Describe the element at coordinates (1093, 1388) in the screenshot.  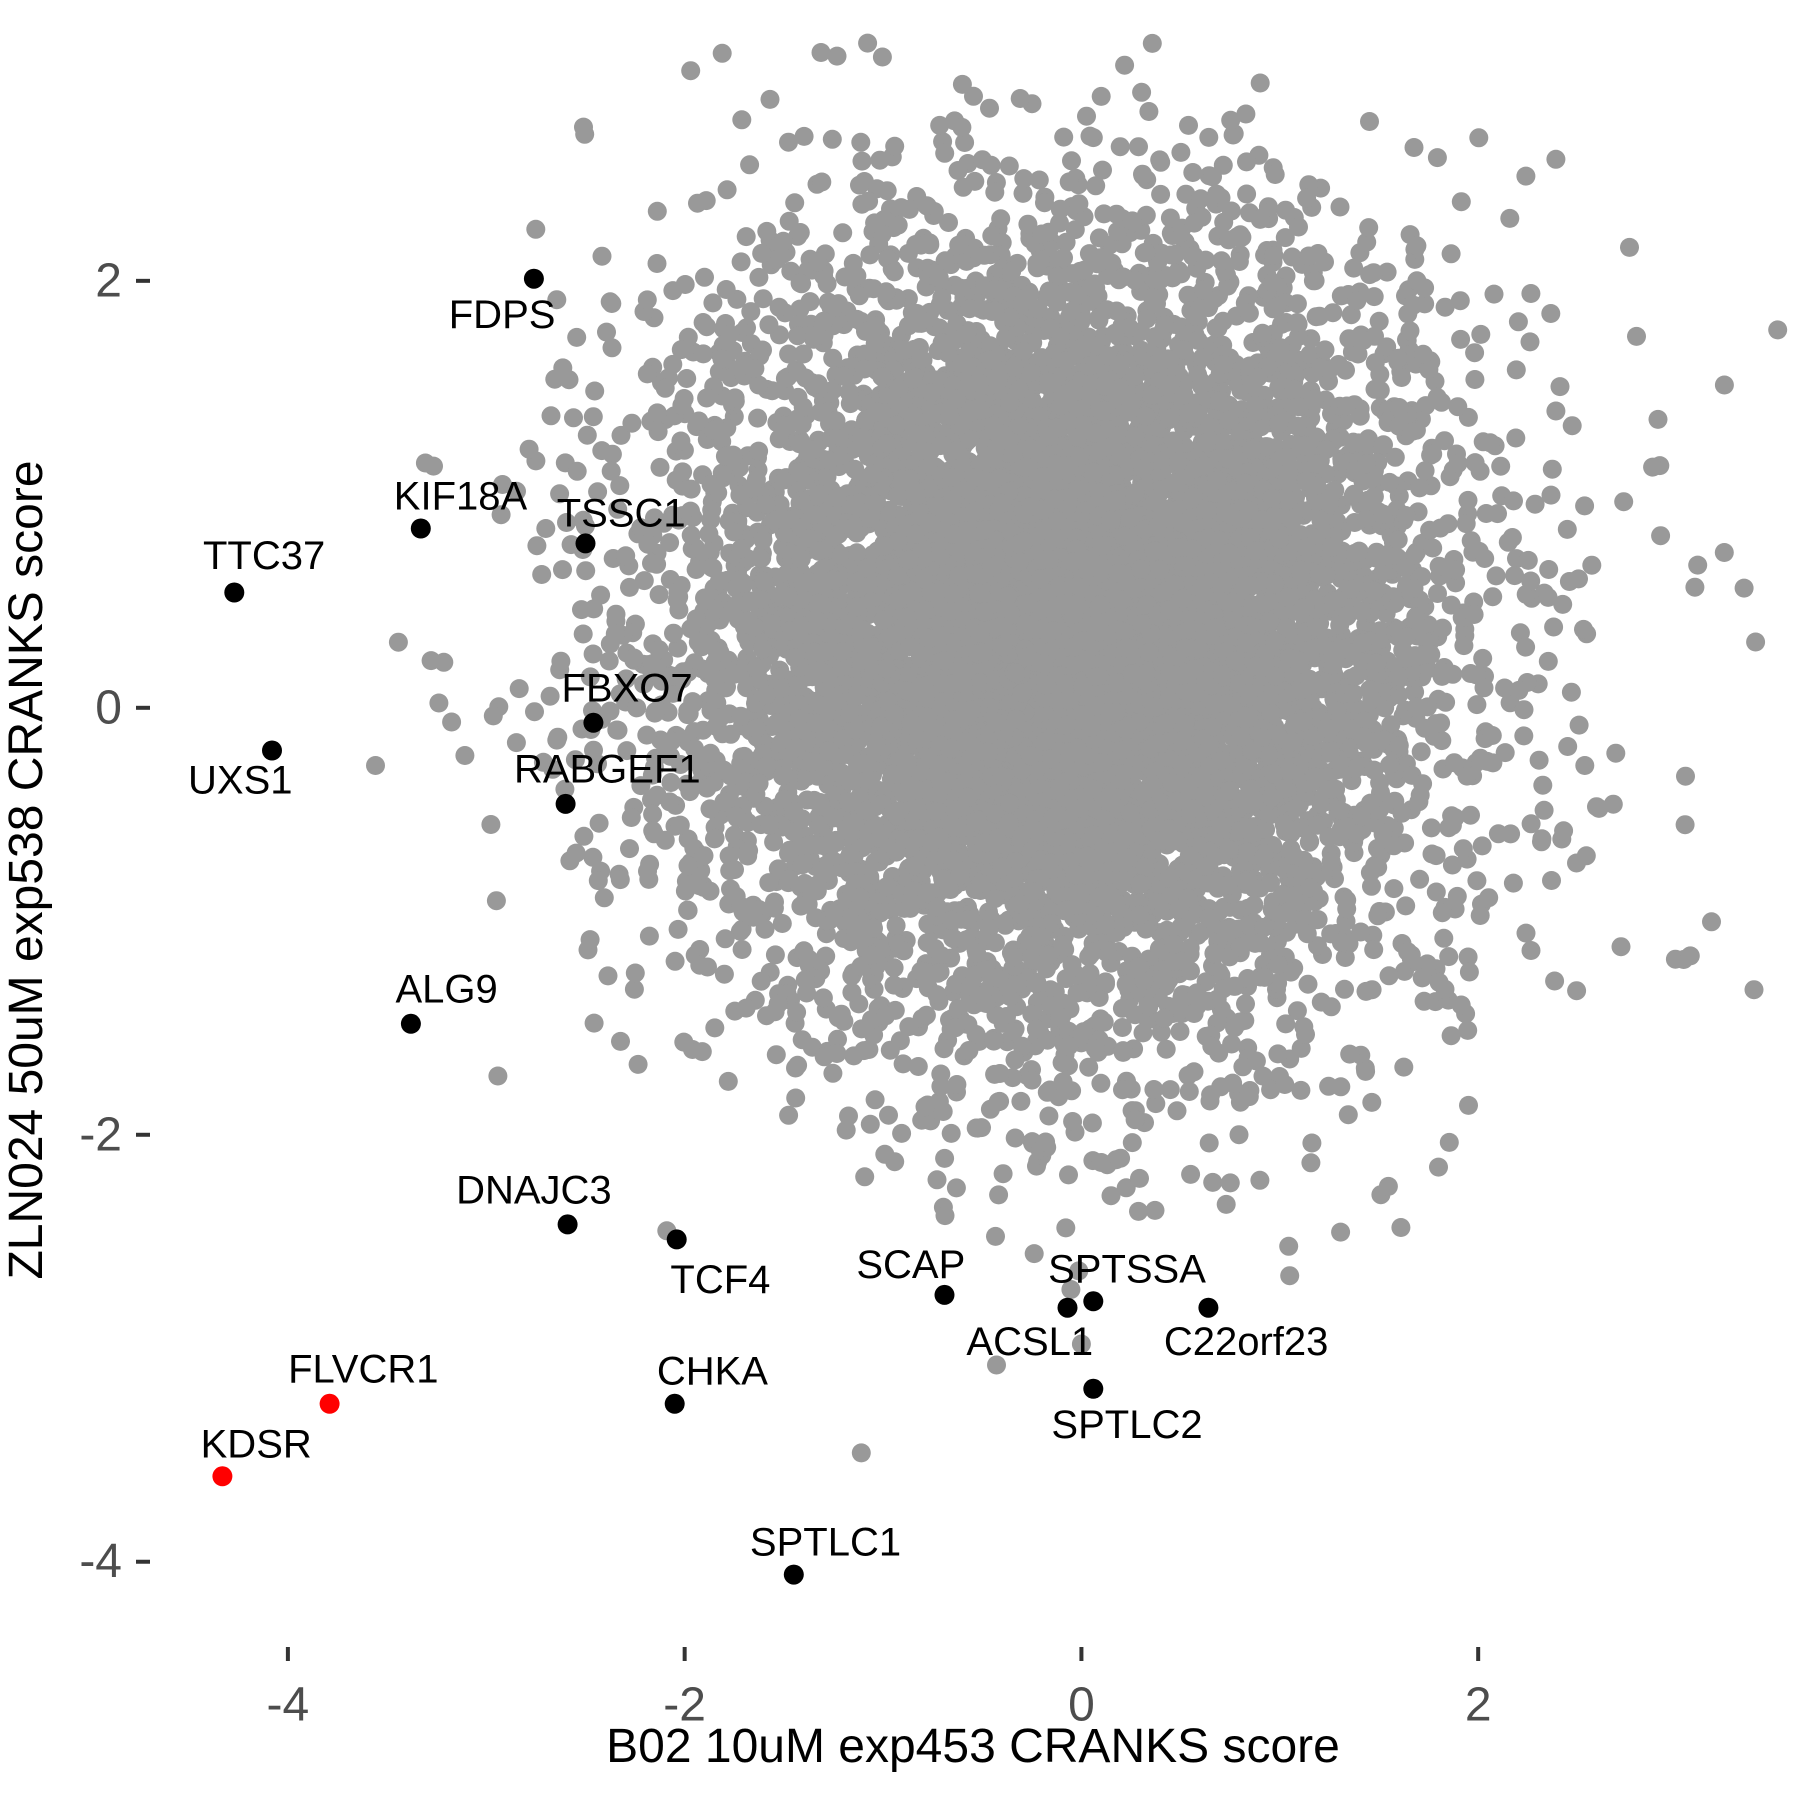
I see `gene-point-SPTLC2` at that location.